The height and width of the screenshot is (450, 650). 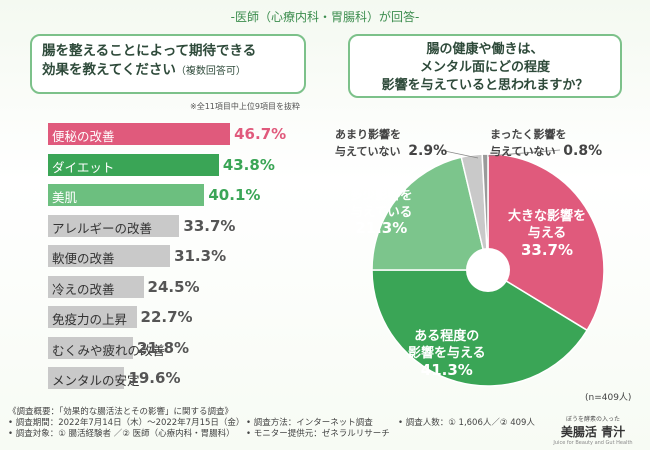 I want to click on pie-label-rare-line2: 与えていない, so click(x=368, y=151).